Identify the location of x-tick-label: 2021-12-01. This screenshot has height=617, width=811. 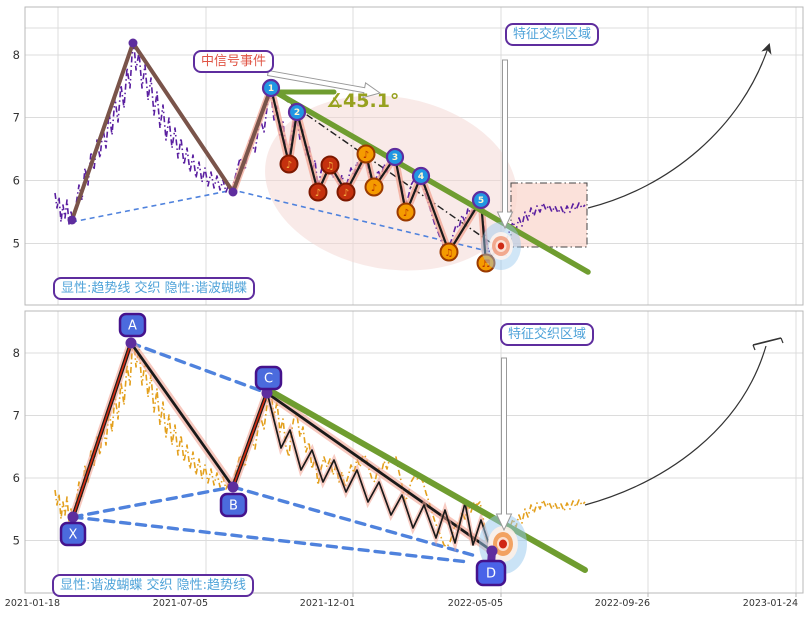
(327, 603).